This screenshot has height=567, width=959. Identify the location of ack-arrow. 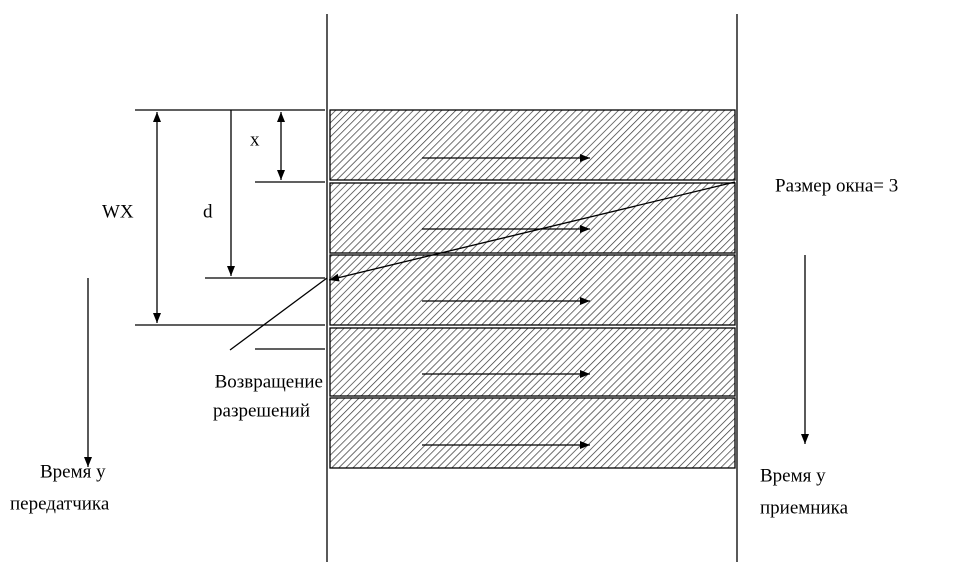
(532, 231).